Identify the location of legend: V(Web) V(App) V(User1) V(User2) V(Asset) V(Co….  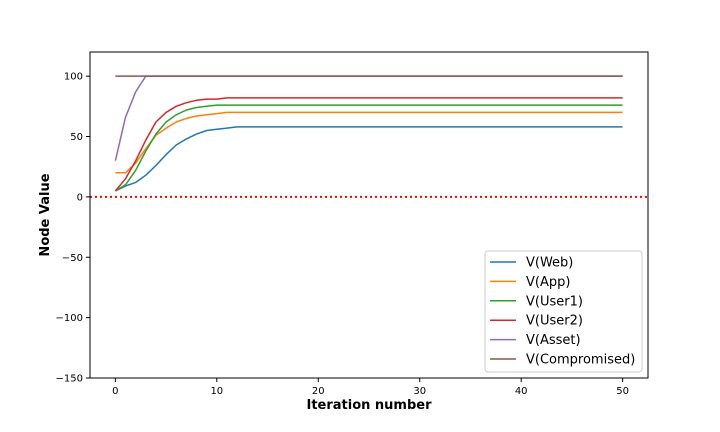
(563, 311).